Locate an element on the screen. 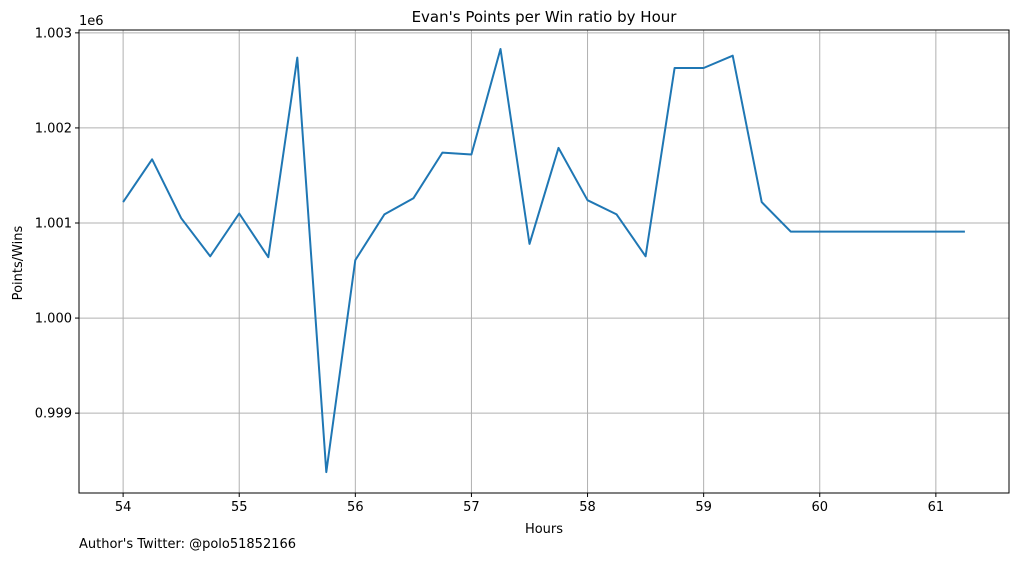  y-tick-label: 1.002 is located at coordinates (53, 128).